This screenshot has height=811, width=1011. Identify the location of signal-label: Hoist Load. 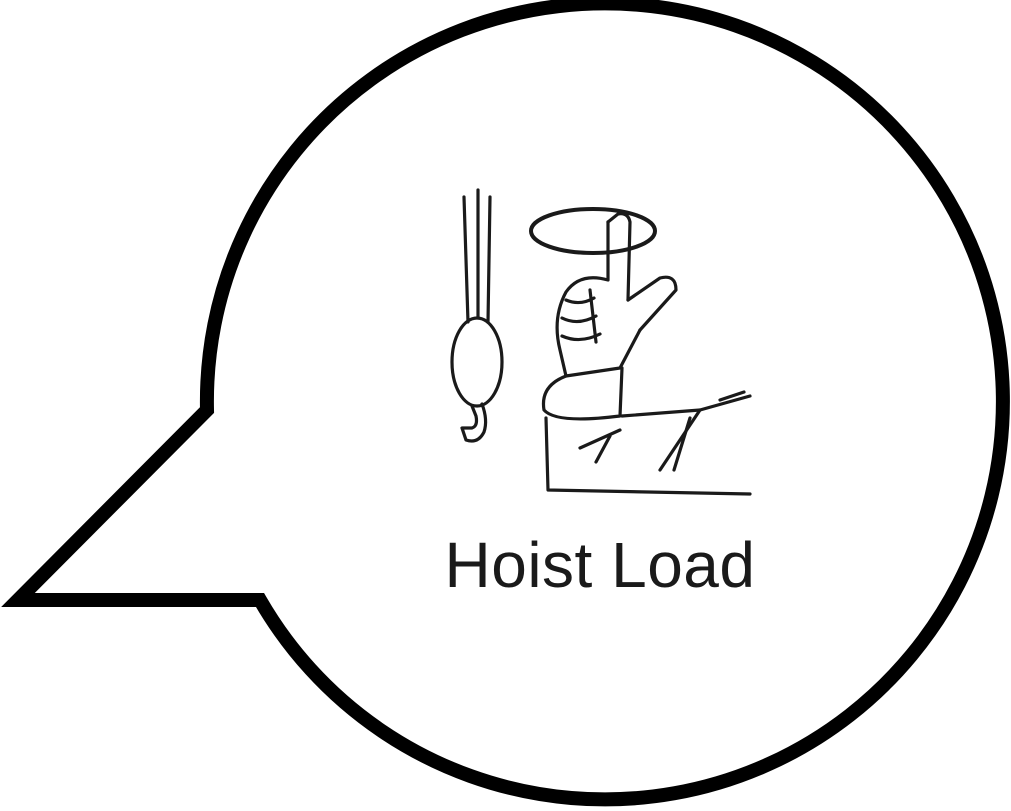
(600, 565).